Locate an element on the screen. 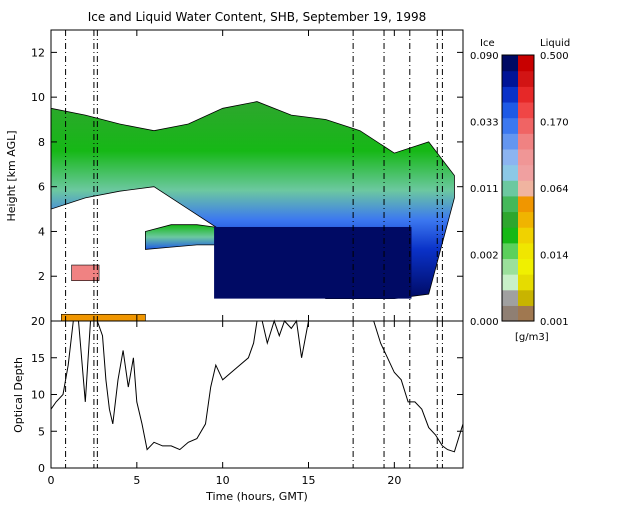 This screenshot has width=640, height=512. ytick-label-5: 12 is located at coordinates (38, 52).